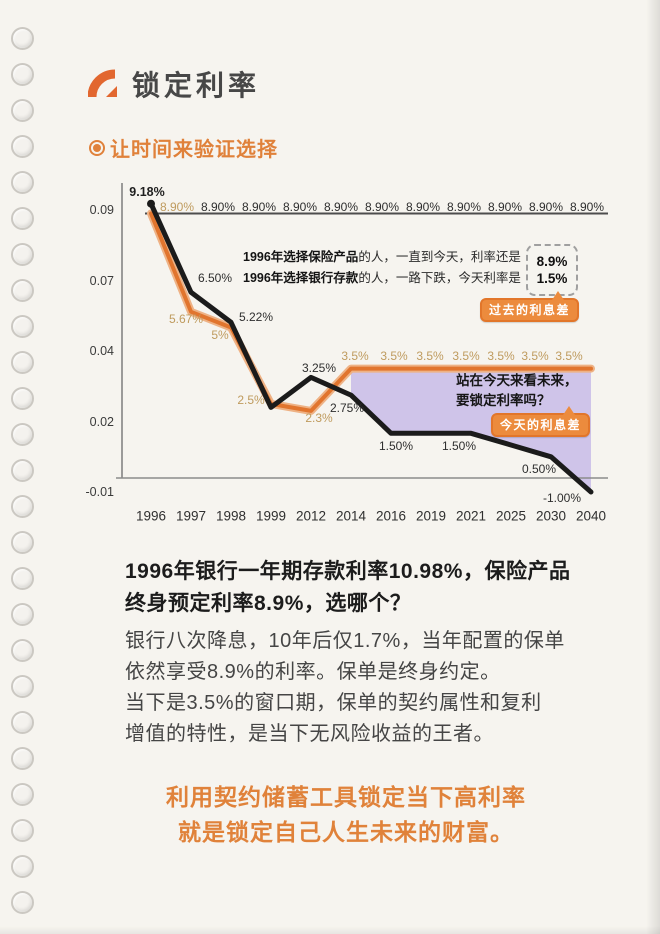  What do you see at coordinates (471, 516) in the screenshot?
I see `x-axis-tick: 2021` at bounding box center [471, 516].